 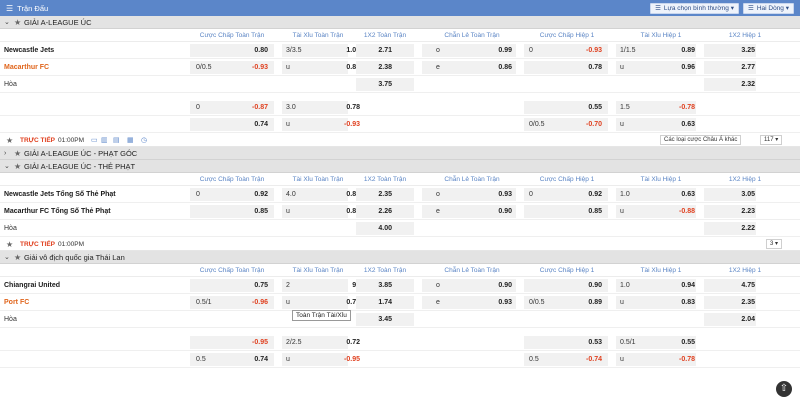 What do you see at coordinates (784, 389) in the screenshot?
I see `scroll-top-button: ⇧` at bounding box center [784, 389].